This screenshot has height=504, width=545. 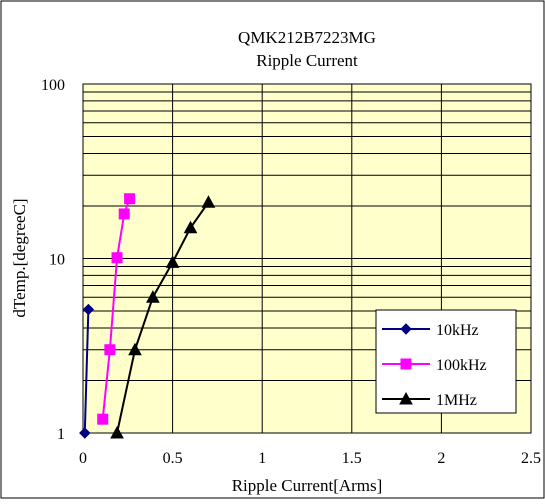 I want to click on legend: 10kHz 100kHz 1MHz, so click(x=446, y=361).